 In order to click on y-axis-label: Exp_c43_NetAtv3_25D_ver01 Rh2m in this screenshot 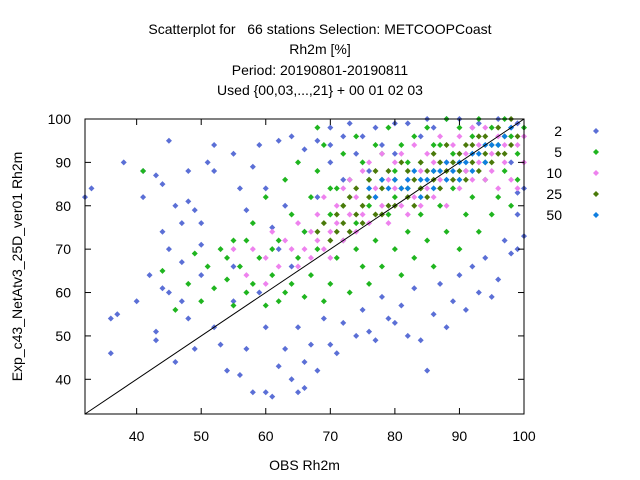, I will do `click(17, 267)`.